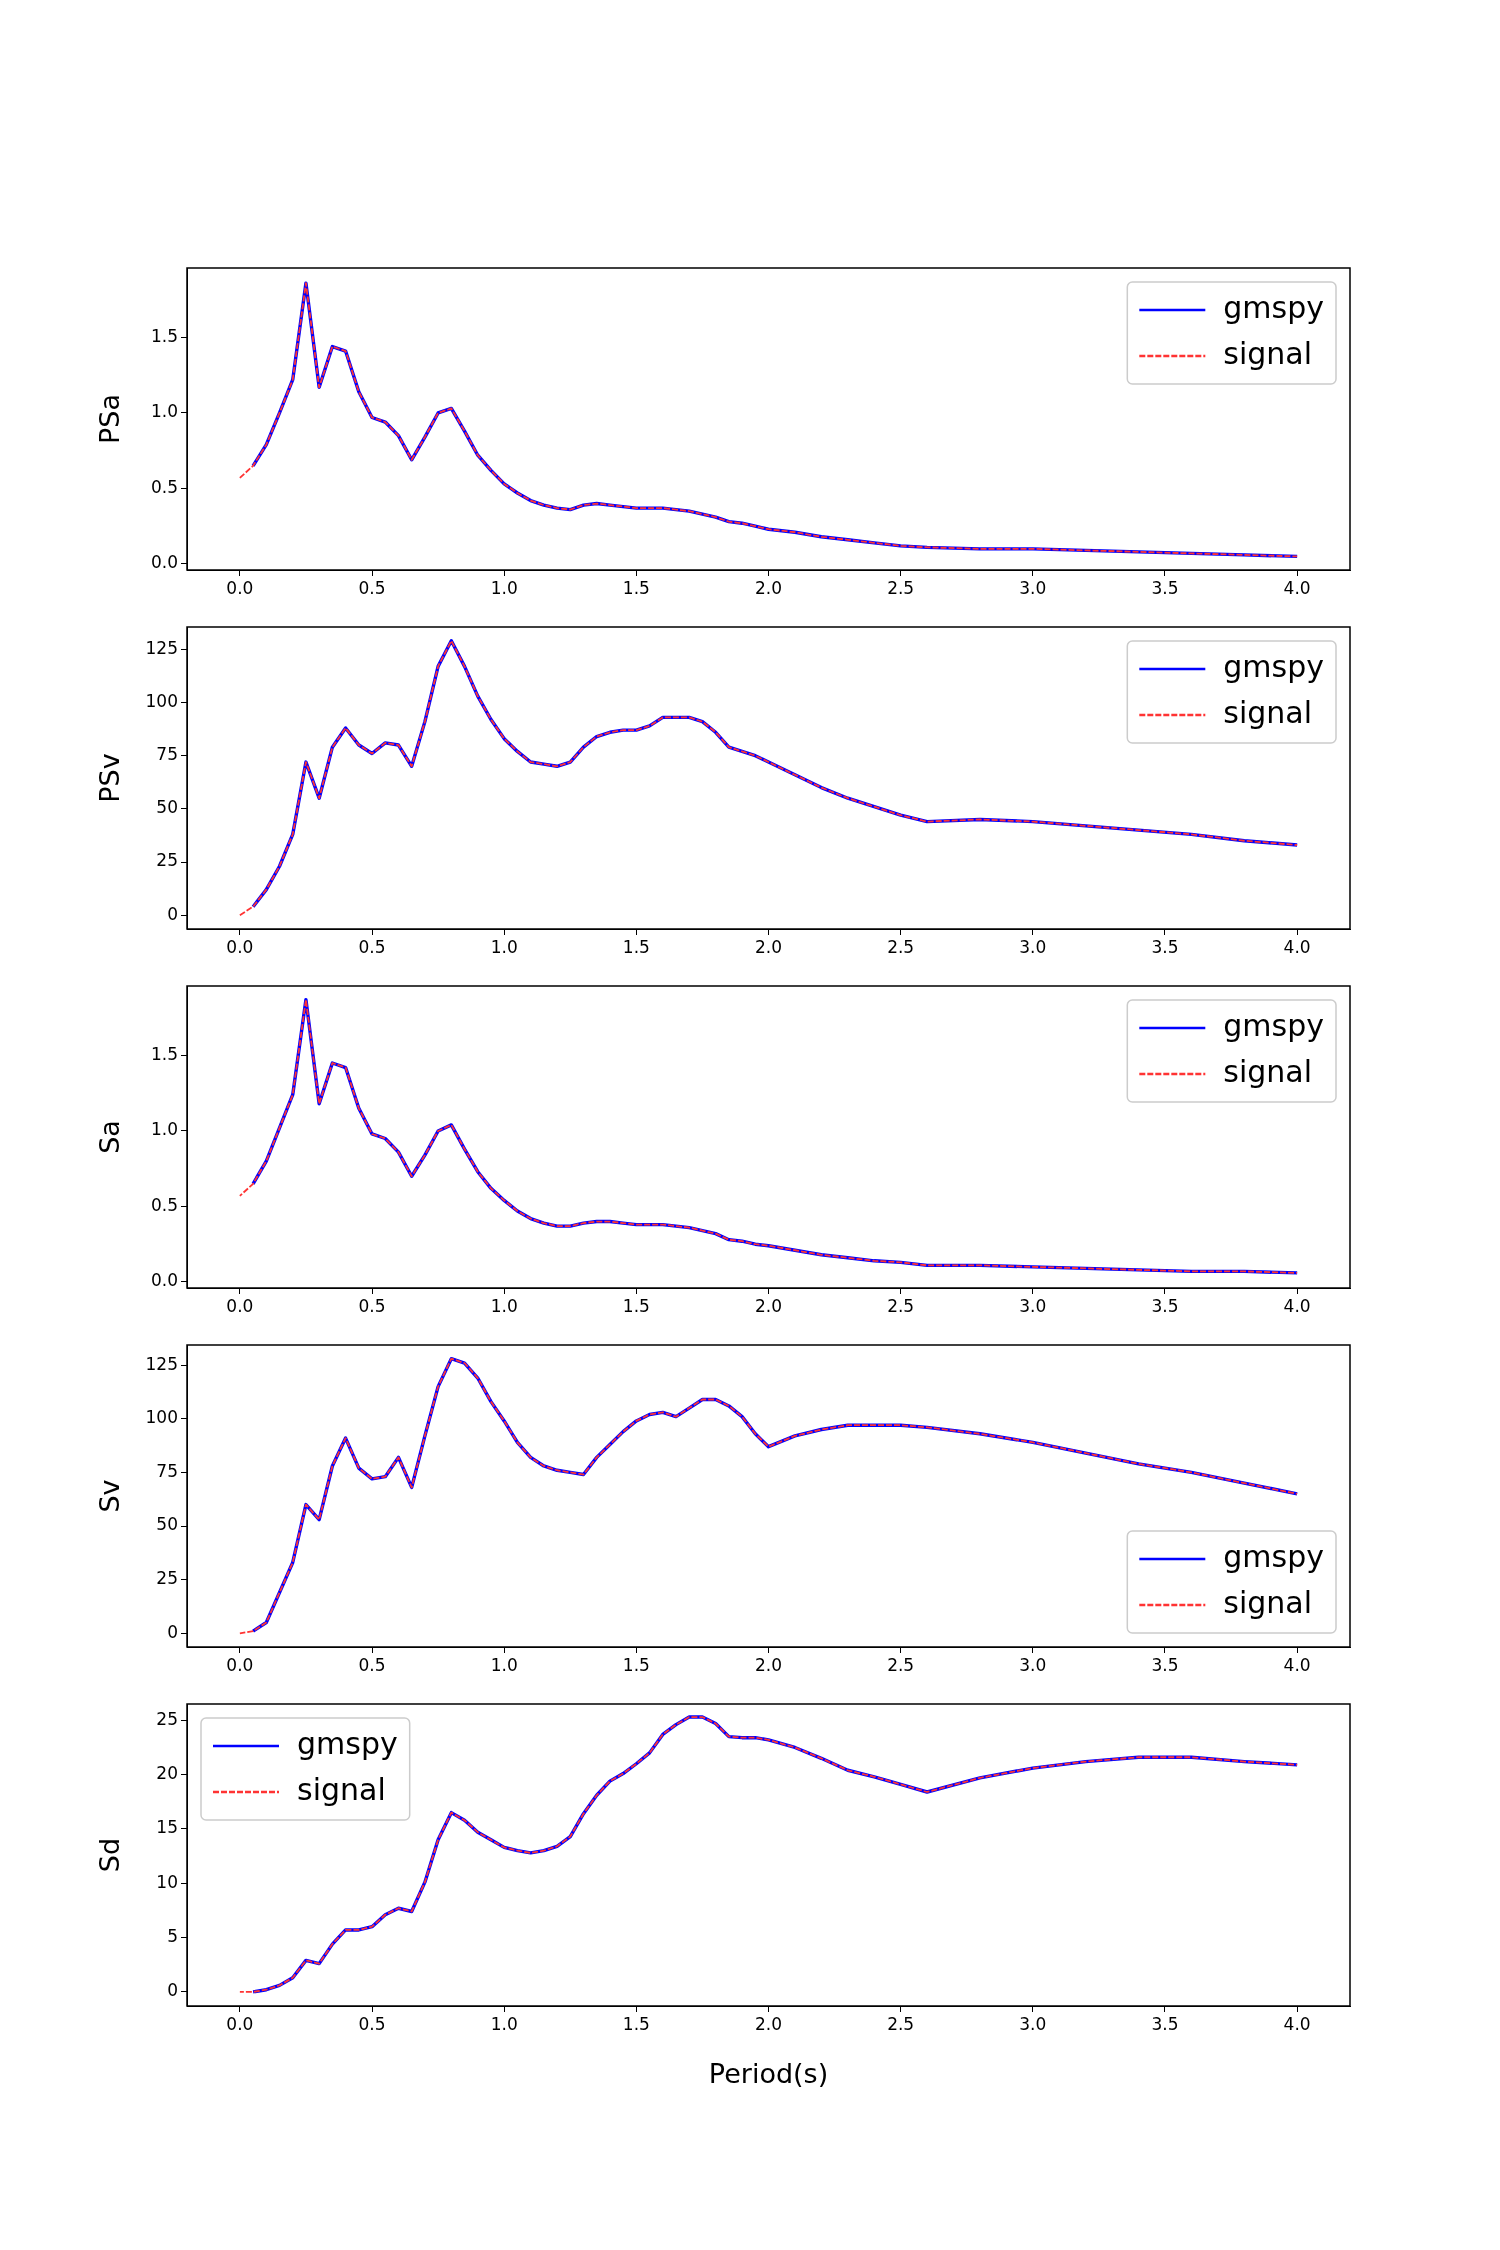  What do you see at coordinates (110, 1855) in the screenshot?
I see `y-axis-title: Sd` at bounding box center [110, 1855].